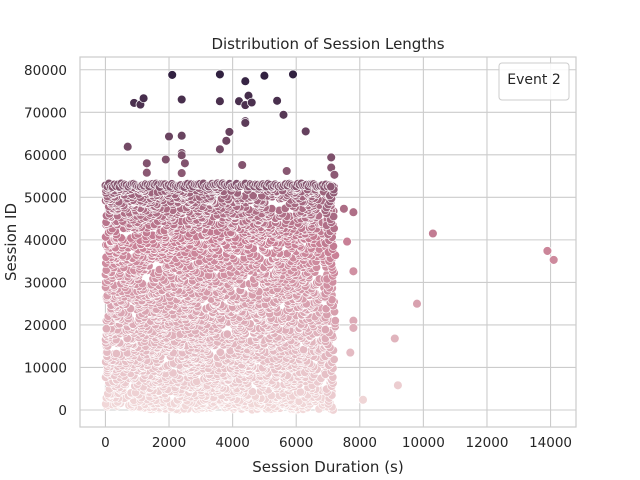 Image resolution: width=640 pixels, height=480 pixels. What do you see at coordinates (336, 443) in the screenshot?
I see `x-tick-labels: 0 2000 4000 6000 8000 10000 12000 14000` at bounding box center [336, 443].